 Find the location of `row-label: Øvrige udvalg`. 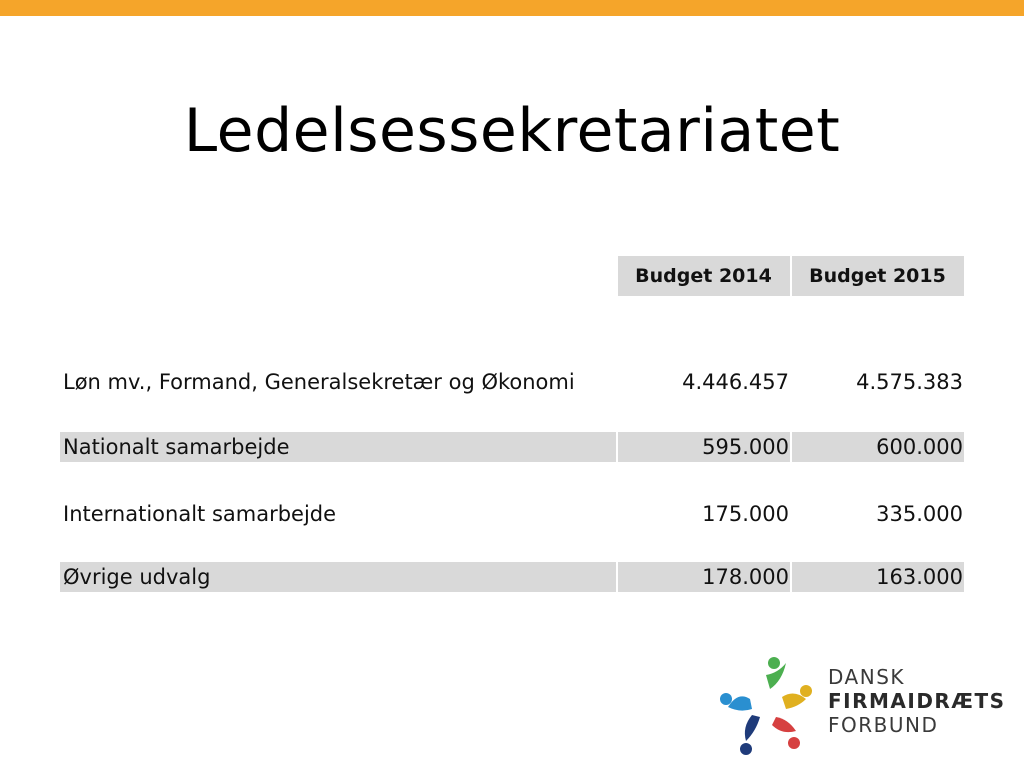

row-label: Øvrige udvalg is located at coordinates (338, 577).